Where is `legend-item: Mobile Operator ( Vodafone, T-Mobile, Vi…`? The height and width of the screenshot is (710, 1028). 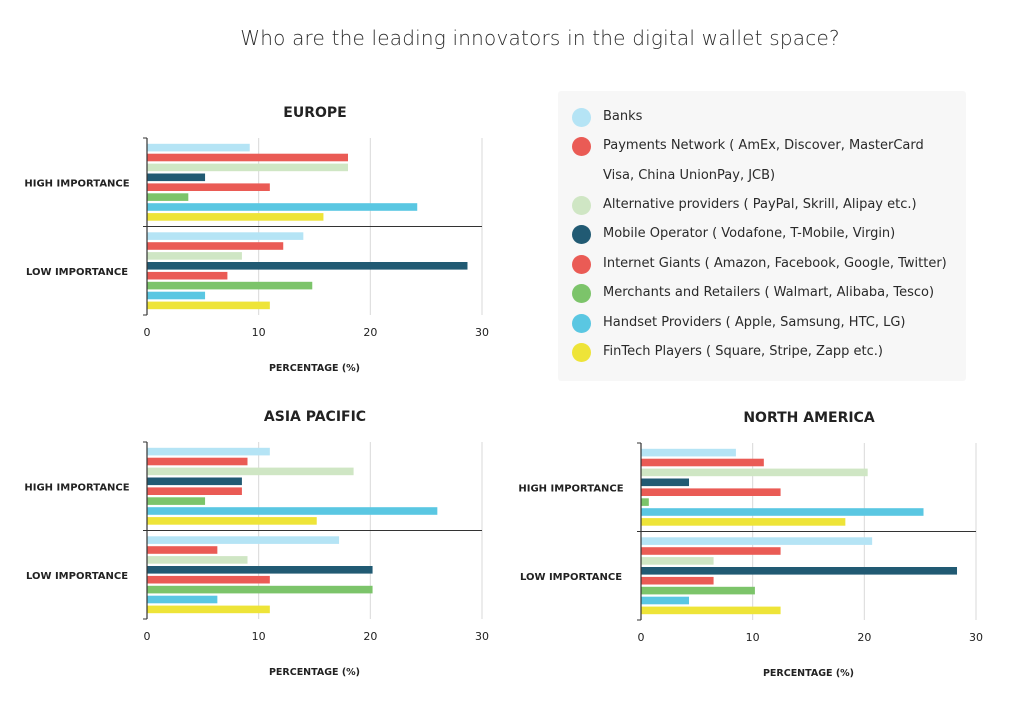 legend-item: Mobile Operator ( Vodafone, T-Mobile, Vi… is located at coordinates (762, 237).